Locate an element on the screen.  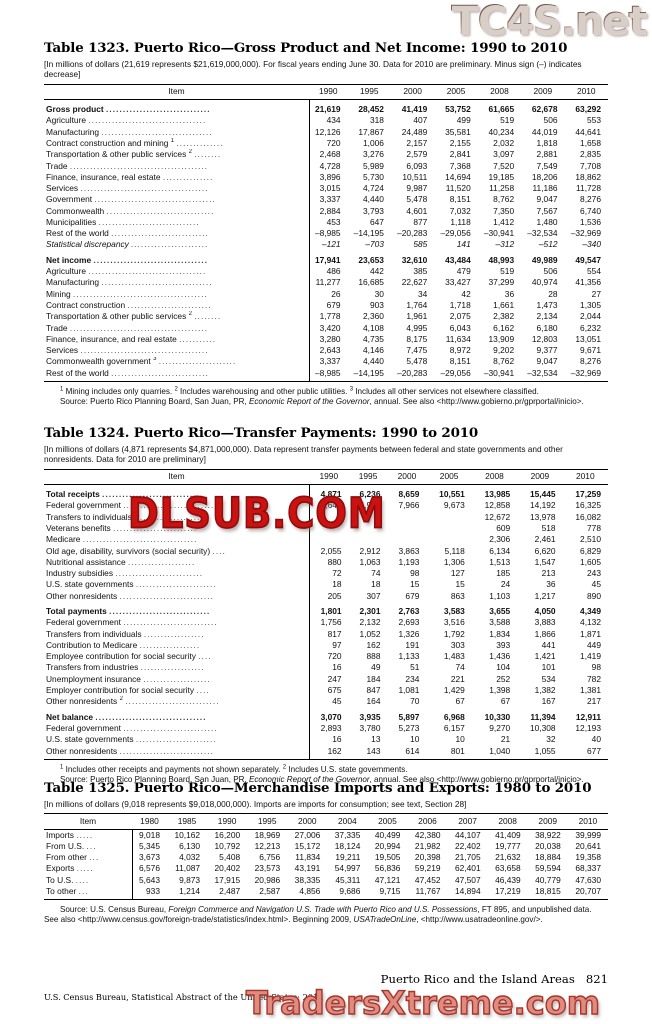
data-cell: –512 is located at coordinates (548, 244).